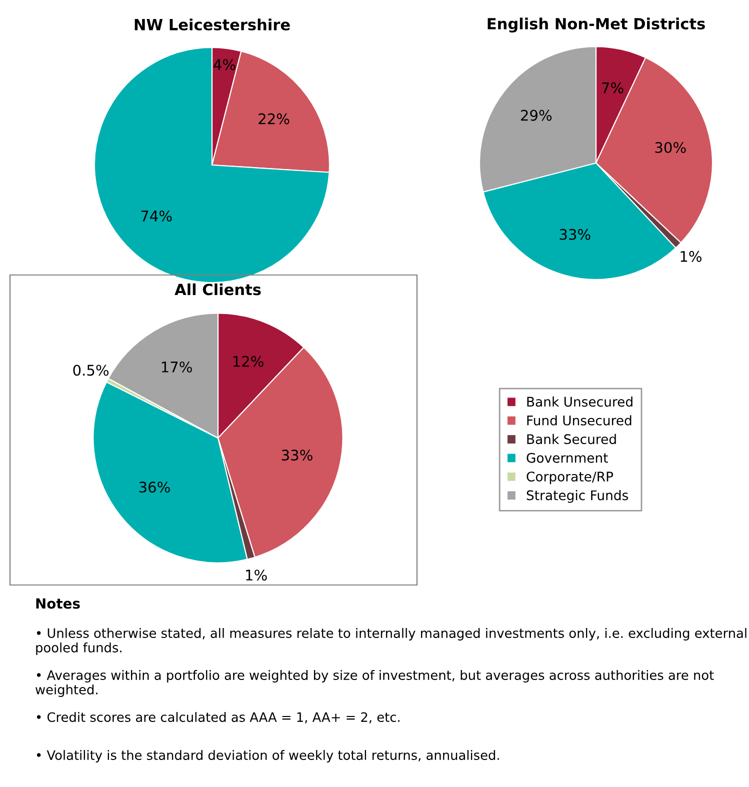  I want to click on data-label: 22%, so click(274, 118).